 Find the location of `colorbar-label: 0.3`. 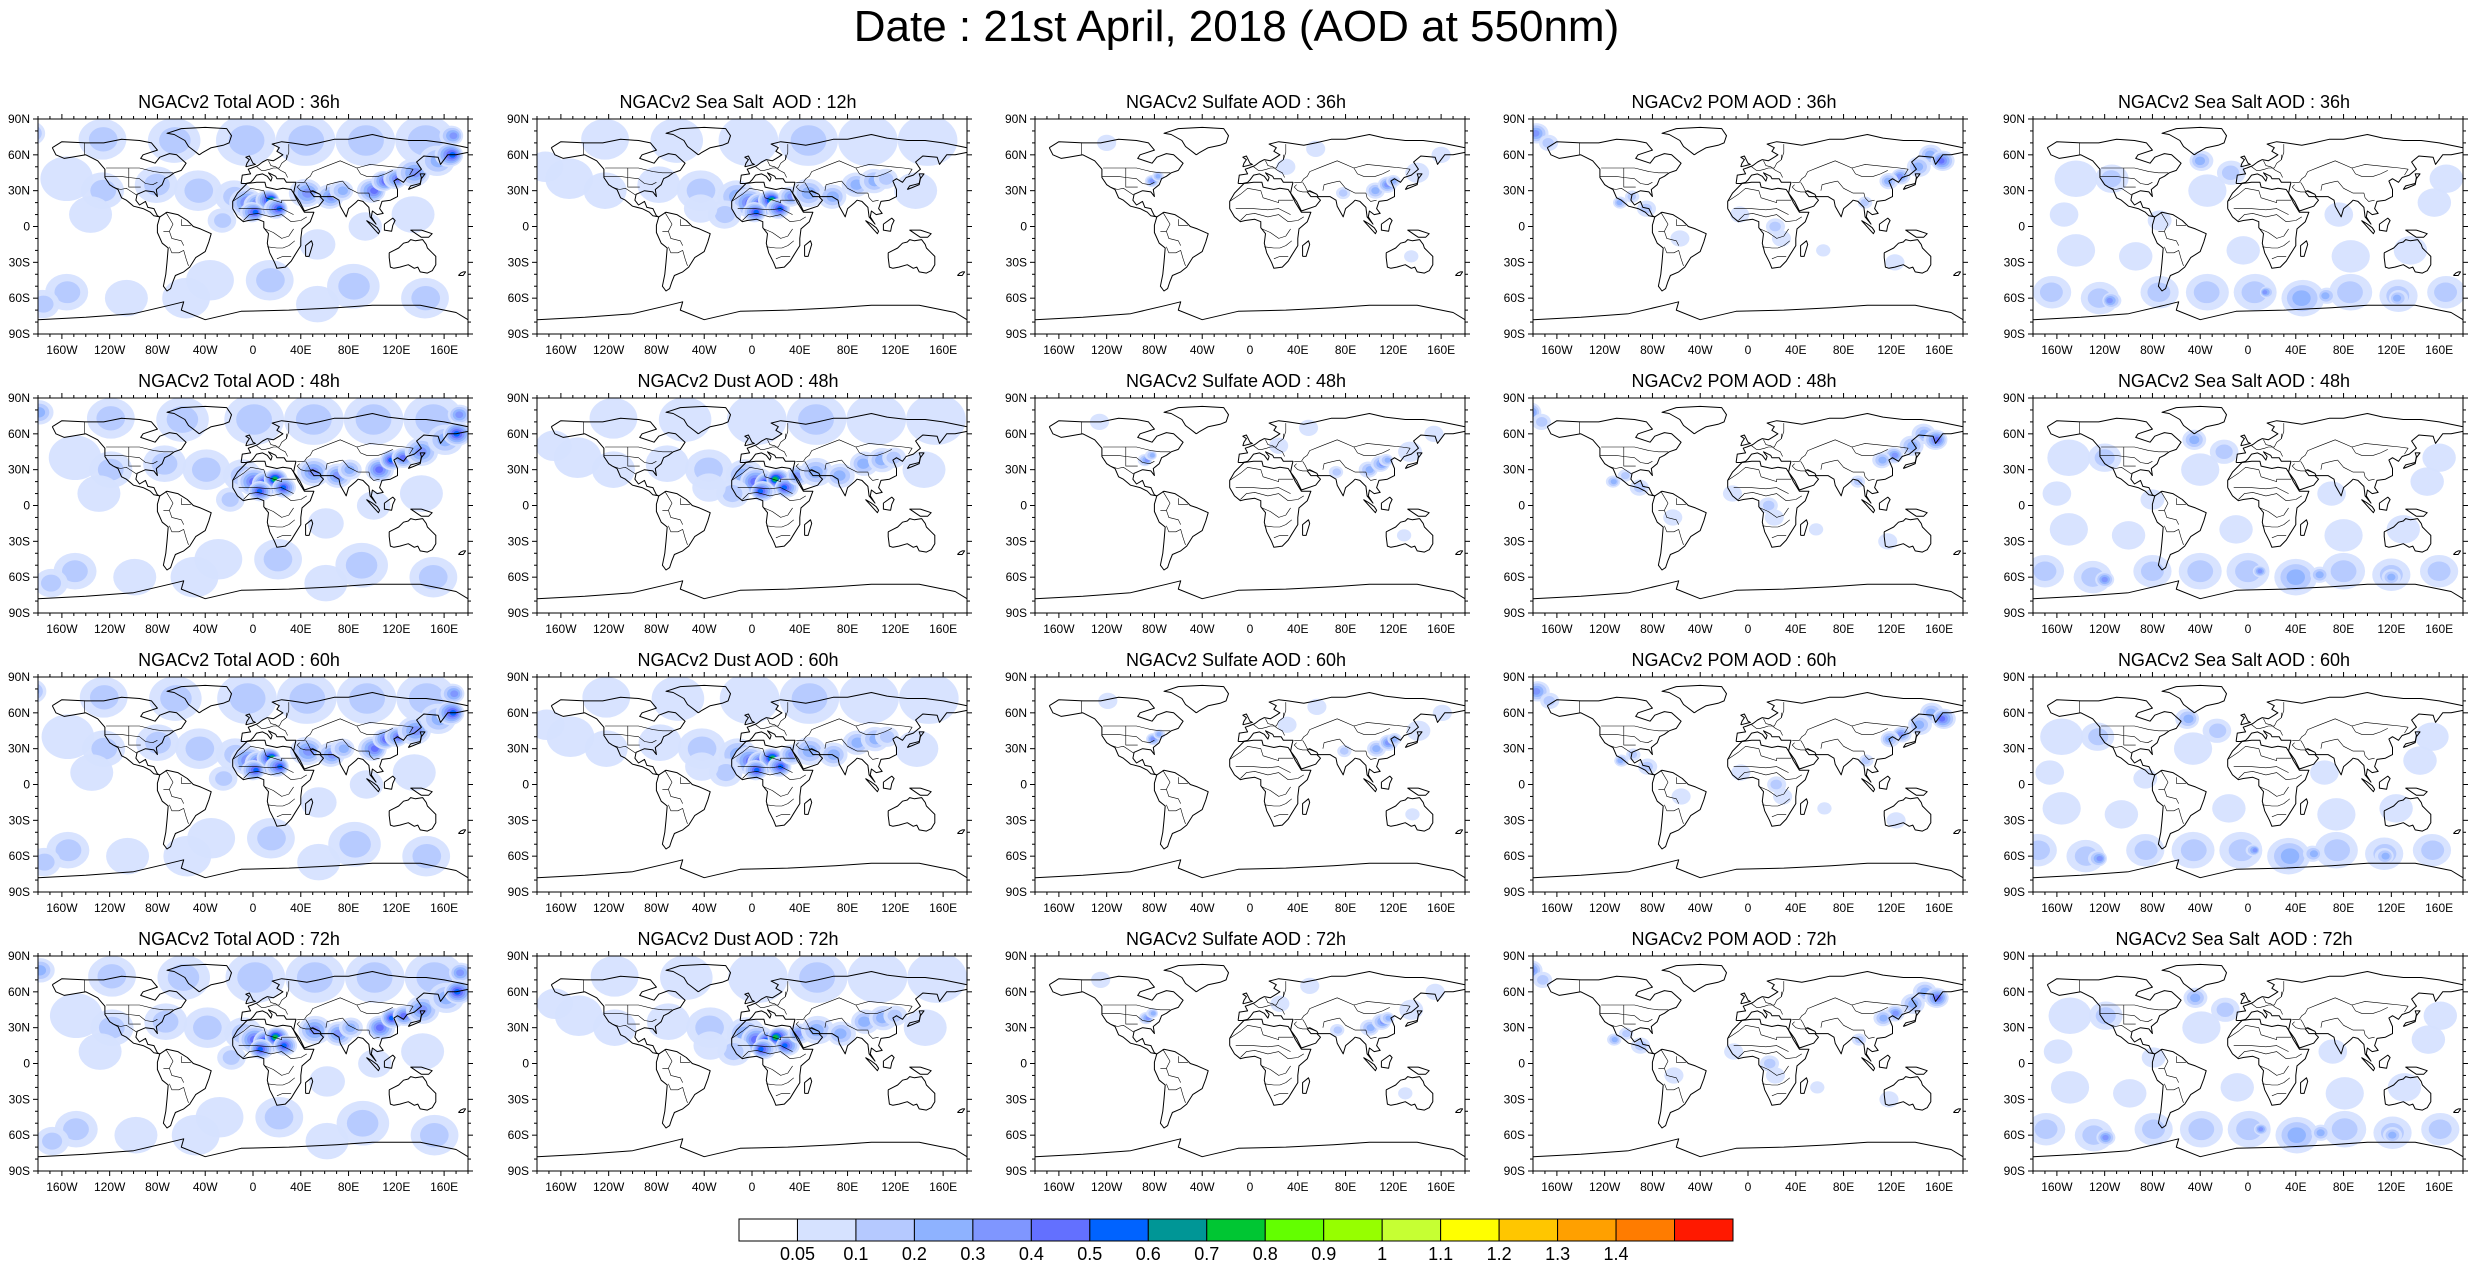

colorbar-label: 0.3 is located at coordinates (972, 1252).